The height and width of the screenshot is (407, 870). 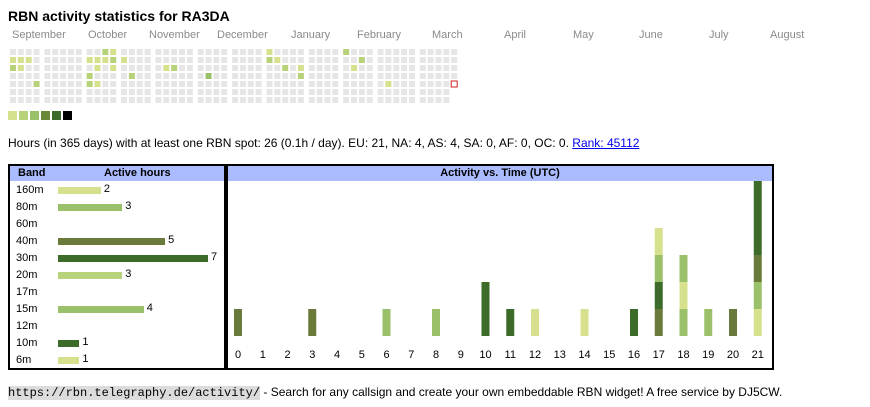 What do you see at coordinates (485, 355) in the screenshot?
I see `hour-tick-label: 10` at bounding box center [485, 355].